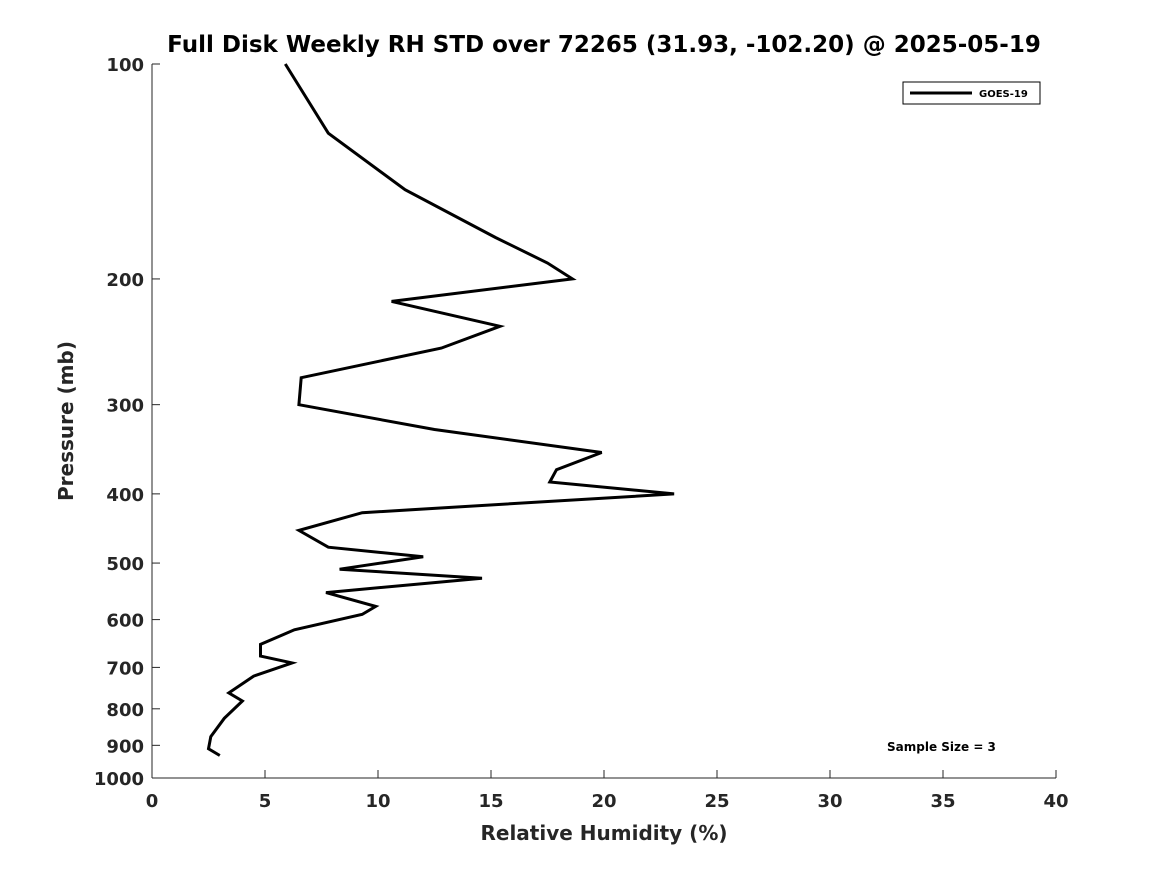 The image size is (1167, 875). I want to click on x-tick-label: 25, so click(716, 801).